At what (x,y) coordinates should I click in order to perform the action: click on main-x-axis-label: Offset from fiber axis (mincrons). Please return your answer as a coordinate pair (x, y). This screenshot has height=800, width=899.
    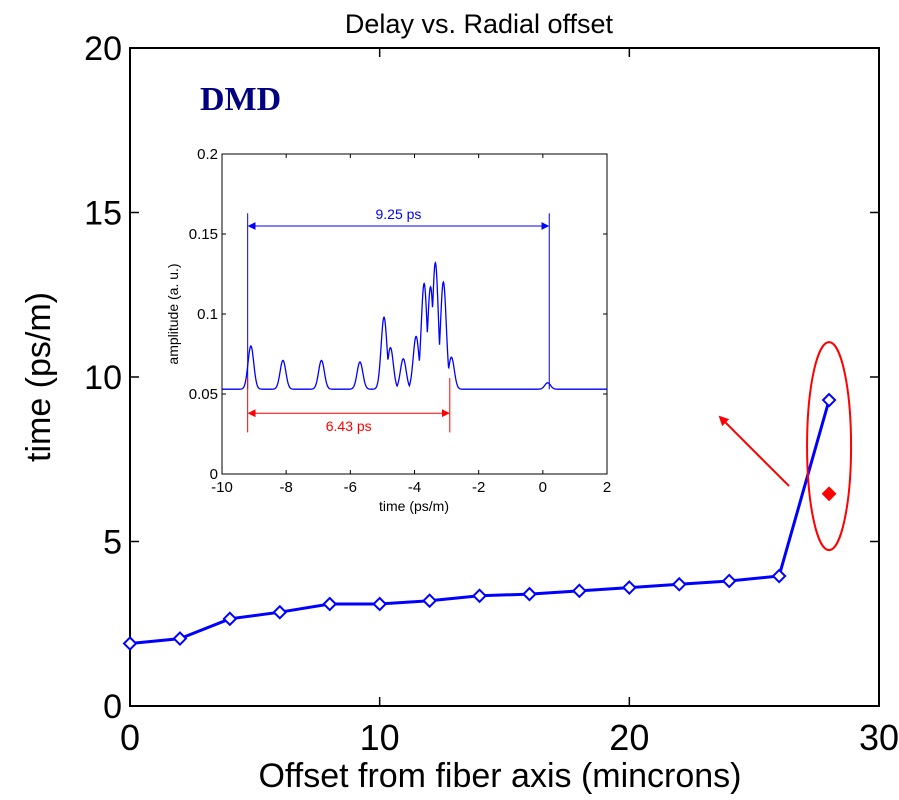
    Looking at the image, I should click on (499, 776).